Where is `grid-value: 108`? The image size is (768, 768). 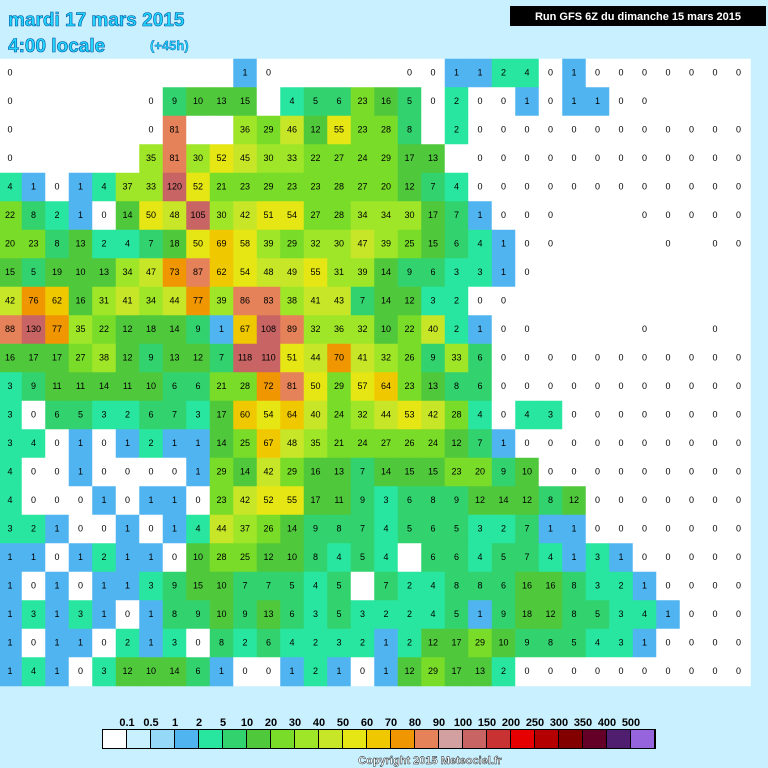
grid-value: 108 is located at coordinates (268, 329).